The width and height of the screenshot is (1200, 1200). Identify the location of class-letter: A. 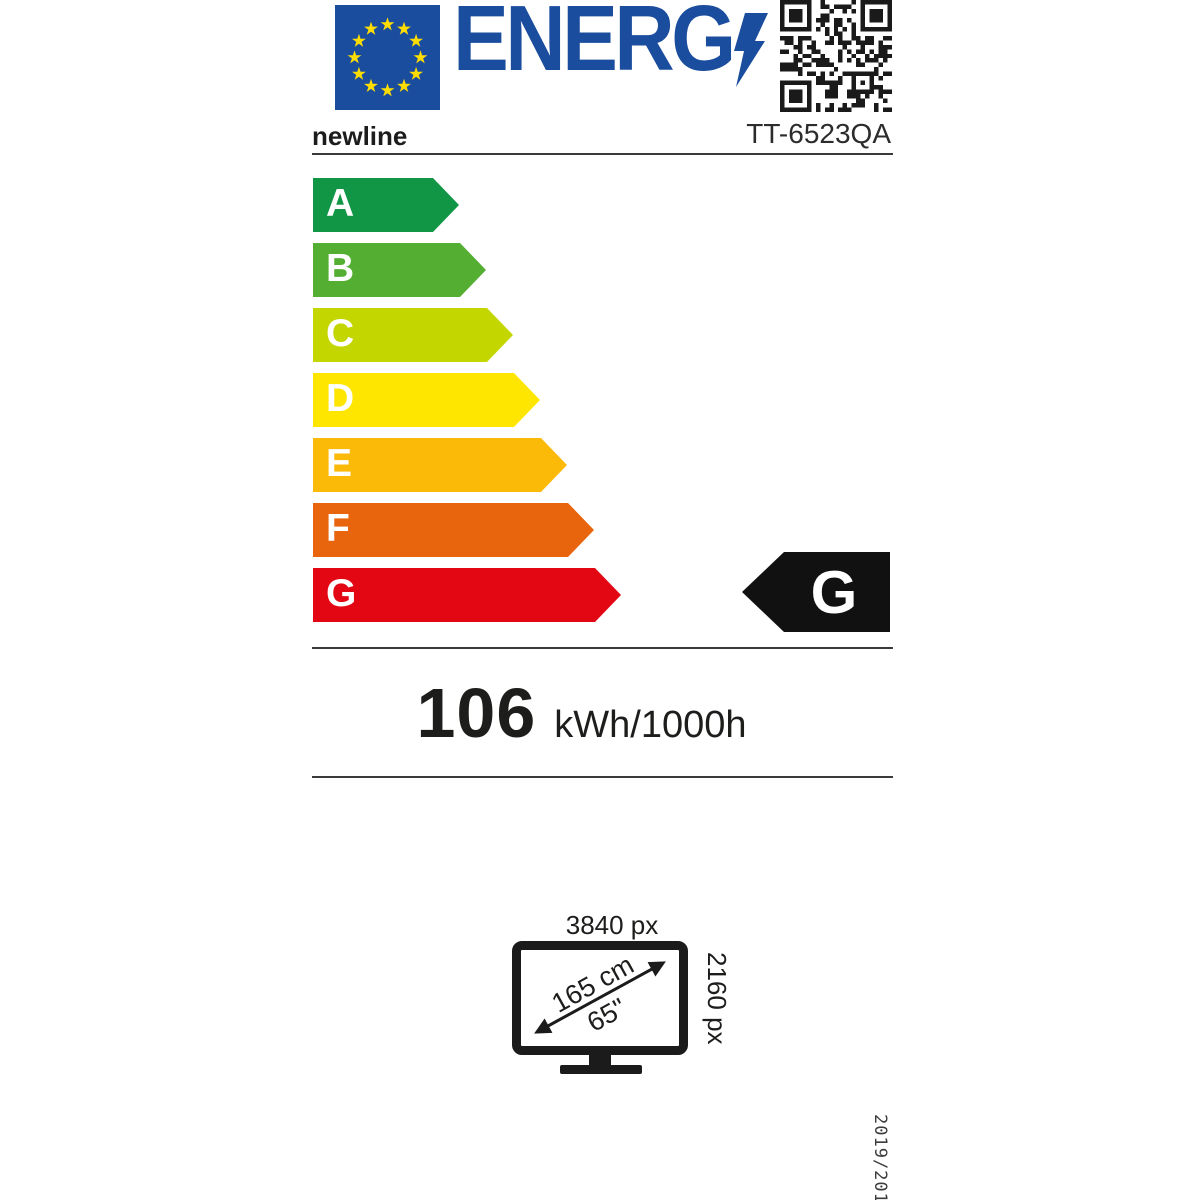
(340, 203).